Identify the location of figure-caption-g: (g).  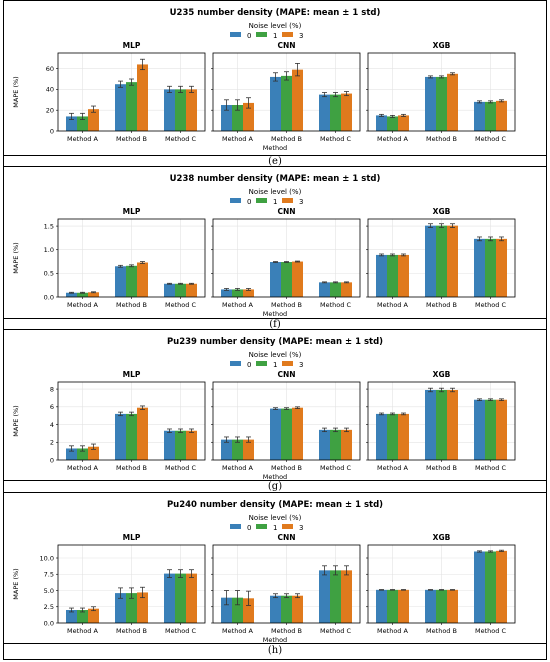
(275, 486).